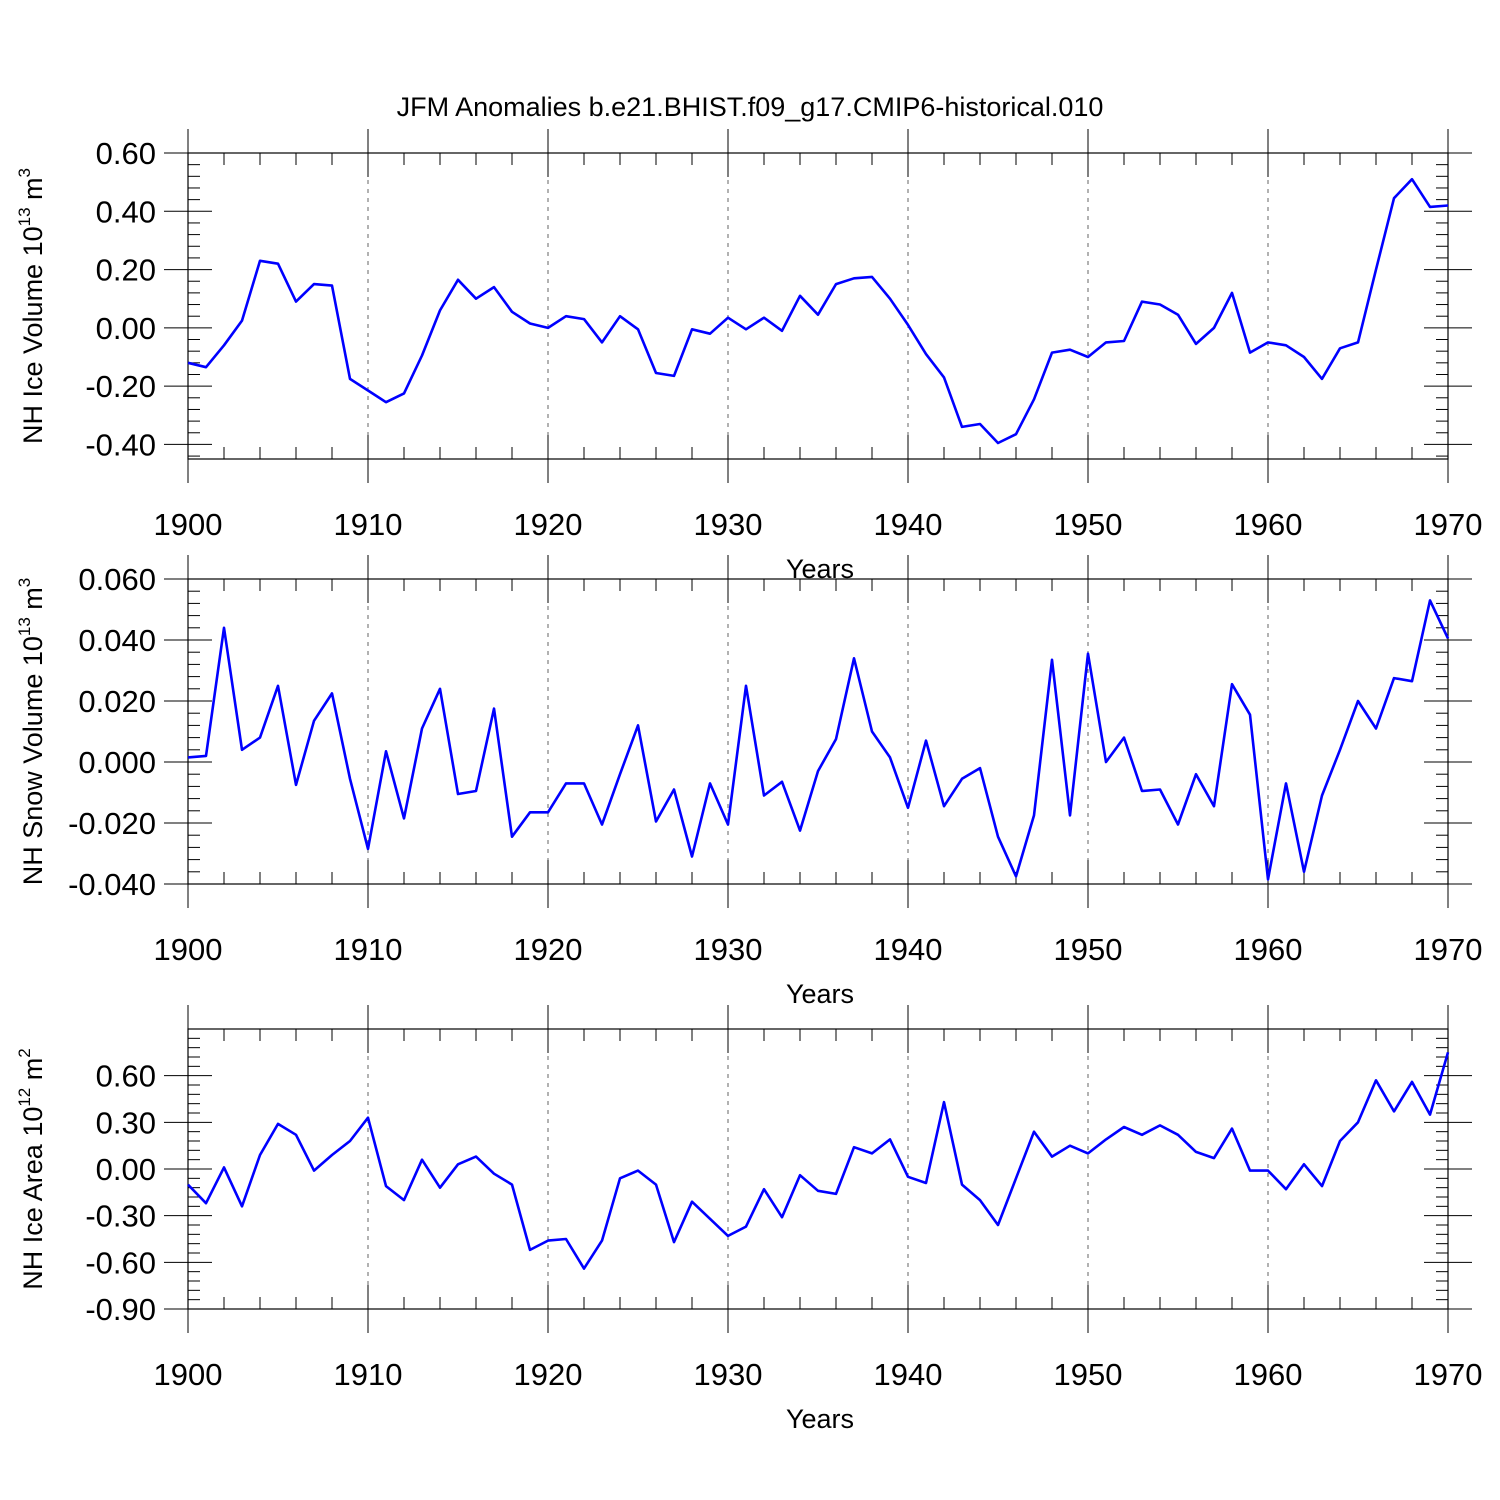  What do you see at coordinates (112, 884) in the screenshot?
I see `y-tick-label: -0.040` at bounding box center [112, 884].